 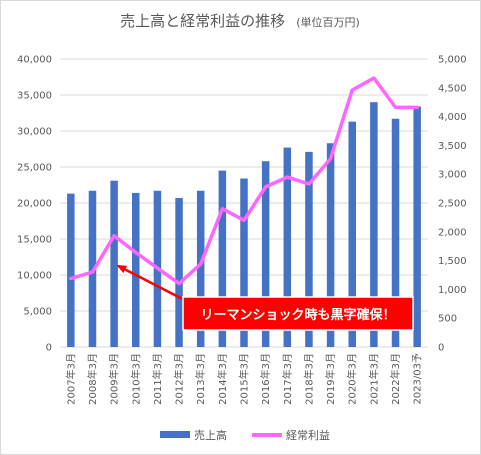 What do you see at coordinates (202, 21) in the screenshot?
I see `chart-title-main: 売上高と経常利益の推移` at bounding box center [202, 21].